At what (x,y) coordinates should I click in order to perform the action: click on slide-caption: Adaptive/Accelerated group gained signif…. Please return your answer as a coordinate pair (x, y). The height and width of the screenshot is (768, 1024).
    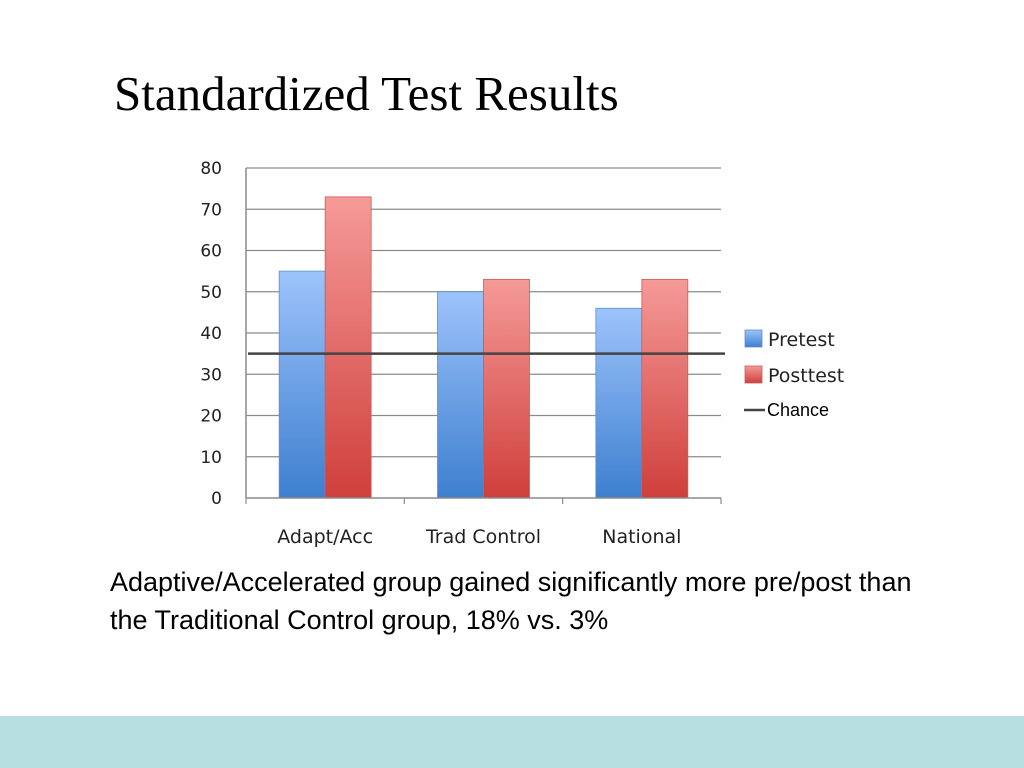
    Looking at the image, I should click on (511, 601).